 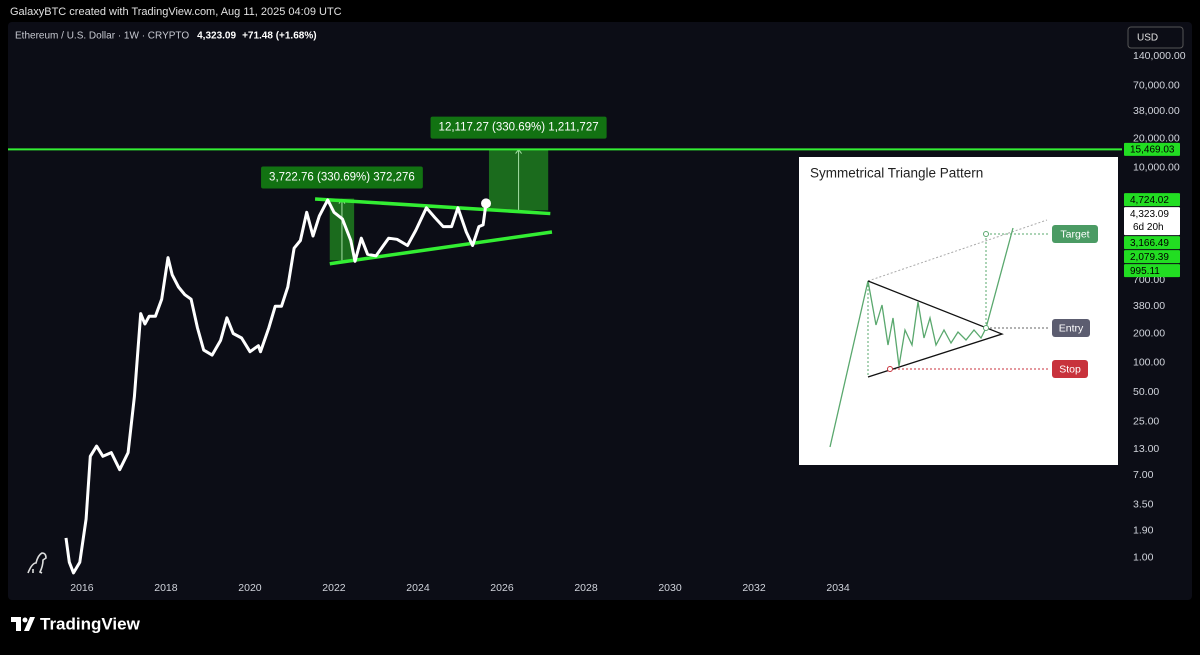 I want to click on target-tag, so click(x=1075, y=234).